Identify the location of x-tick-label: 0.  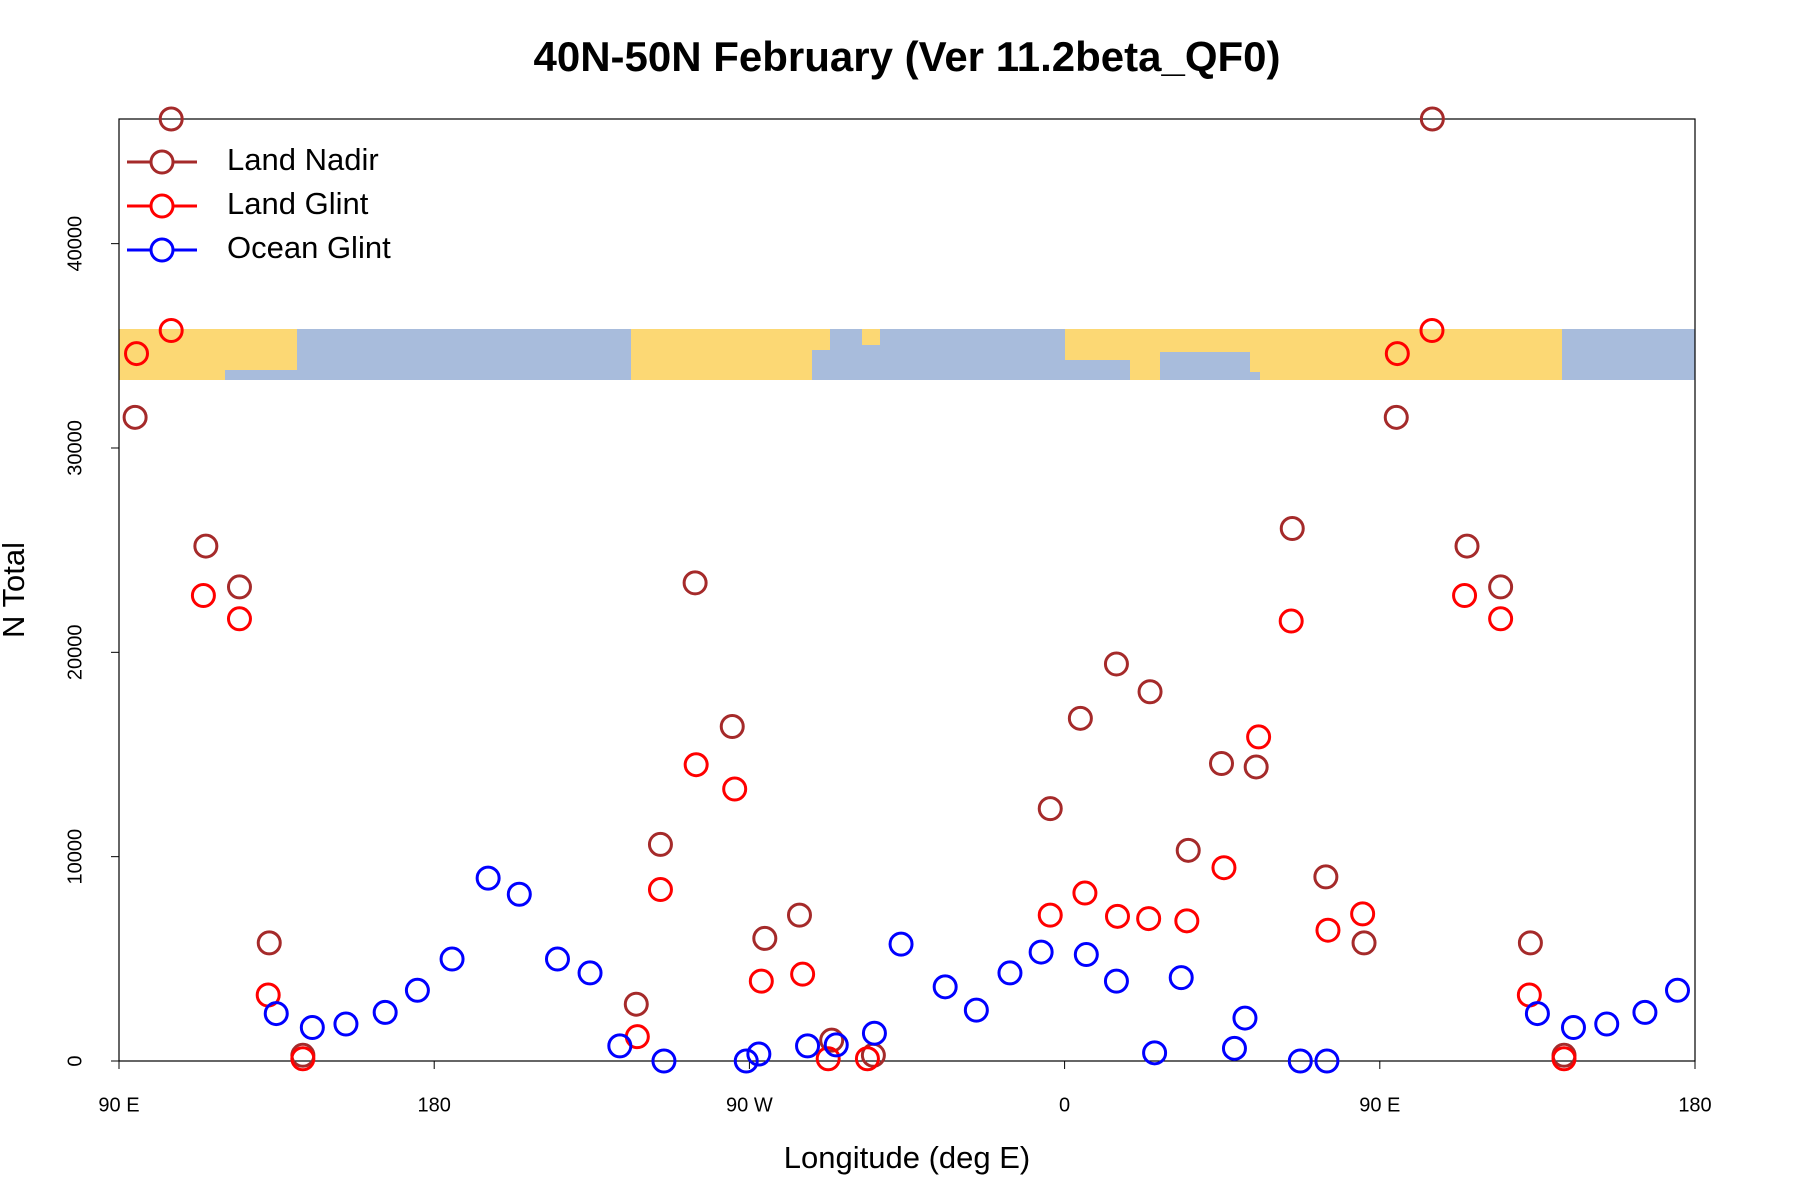
(1064, 1105).